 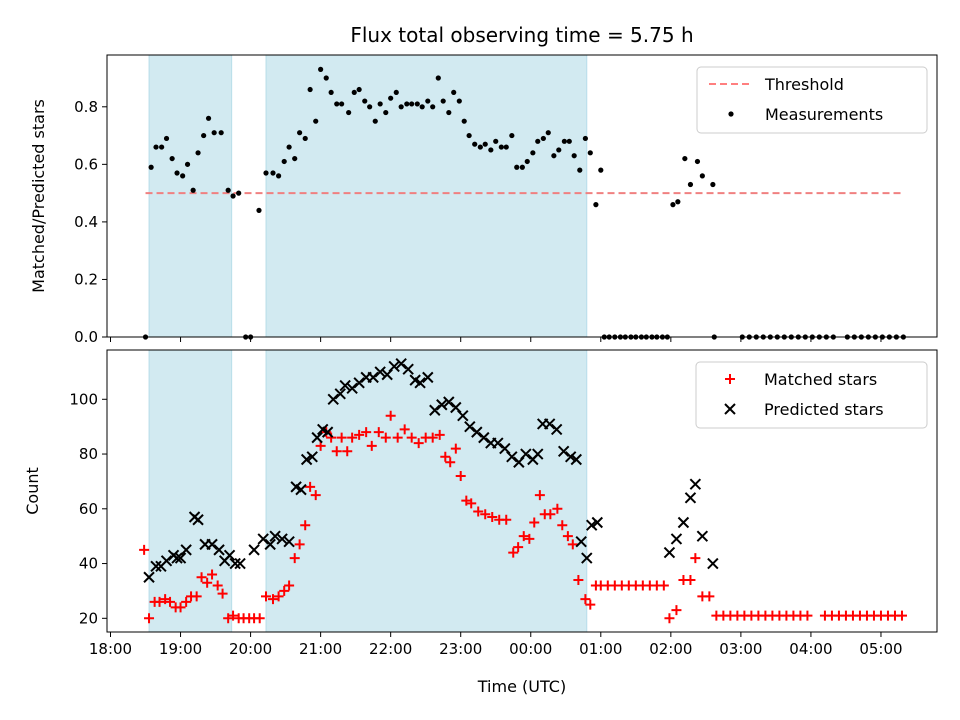 What do you see at coordinates (88, 454) in the screenshot?
I see `y-tick-label: 80` at bounding box center [88, 454].